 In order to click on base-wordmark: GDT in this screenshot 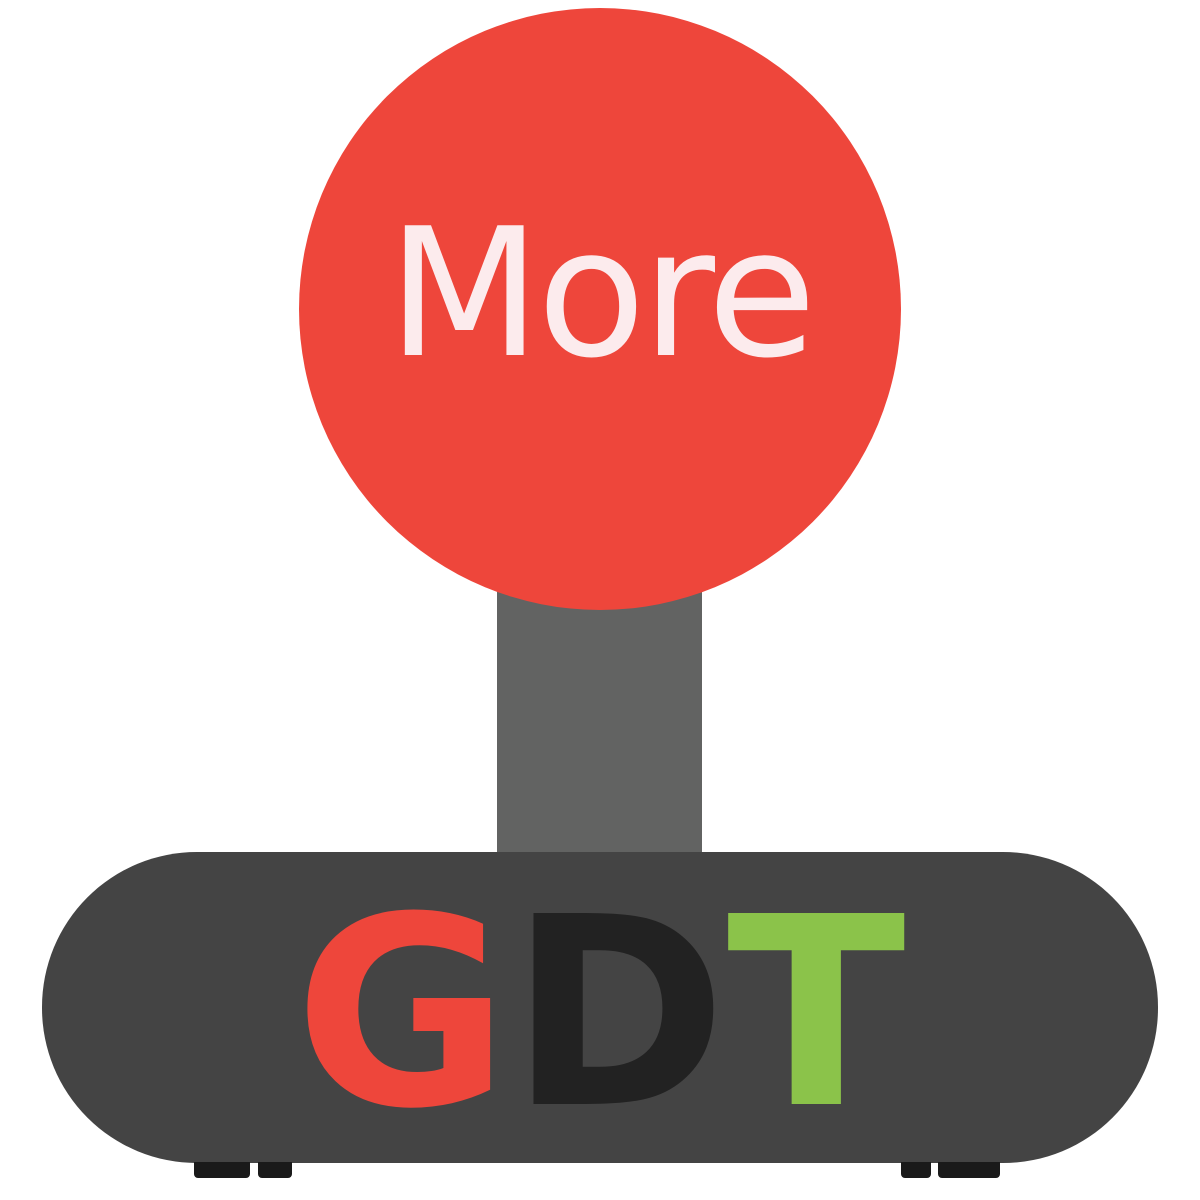, I will do `click(599, 1014)`.